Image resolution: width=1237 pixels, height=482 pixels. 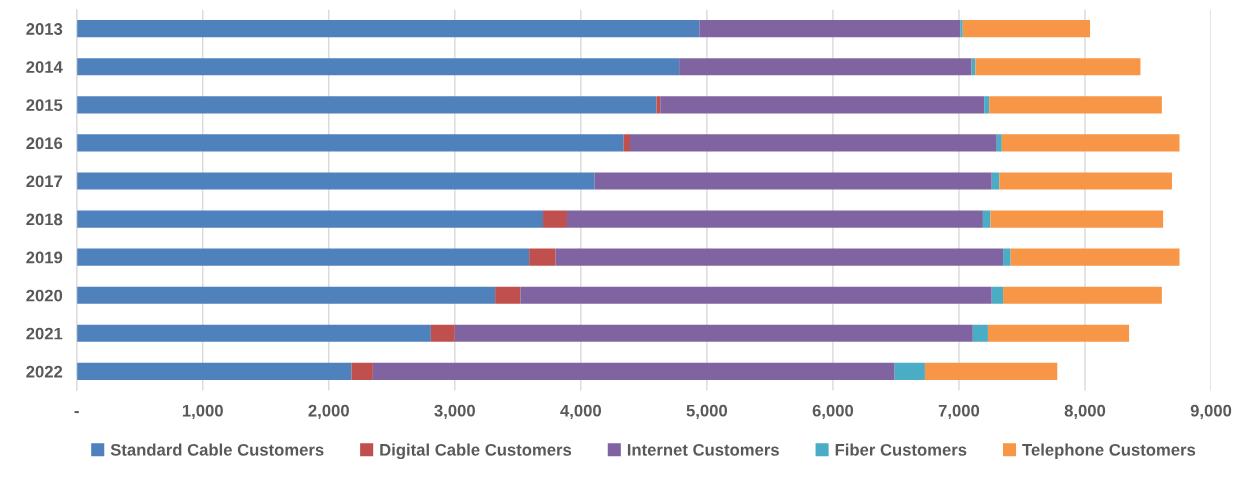 I want to click on y-tick-label: 2021, so click(x=44, y=333).